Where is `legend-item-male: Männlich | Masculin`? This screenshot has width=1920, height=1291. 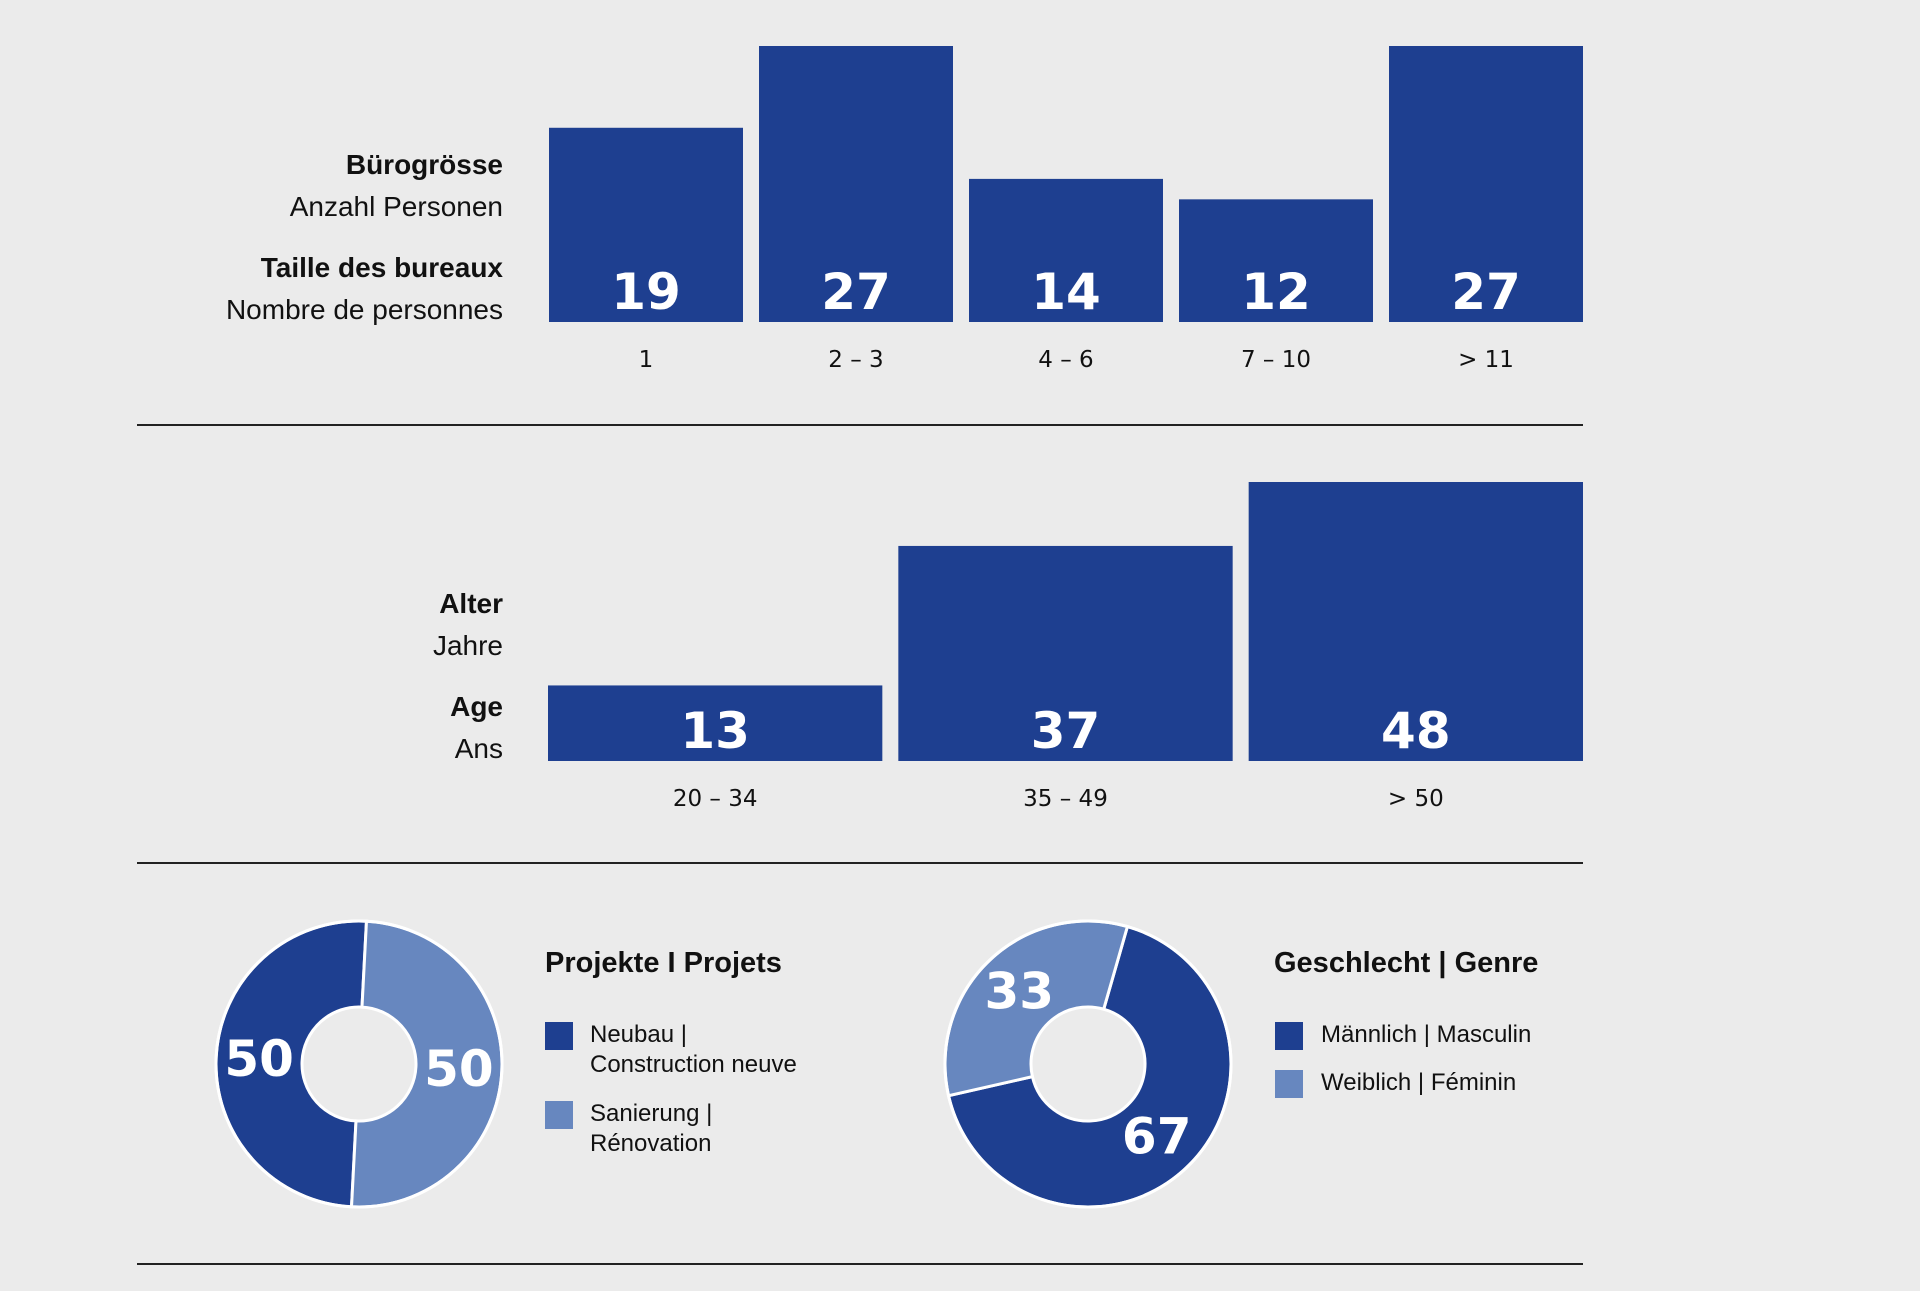
legend-item-male: Männlich | Masculin is located at coordinates (1426, 1034).